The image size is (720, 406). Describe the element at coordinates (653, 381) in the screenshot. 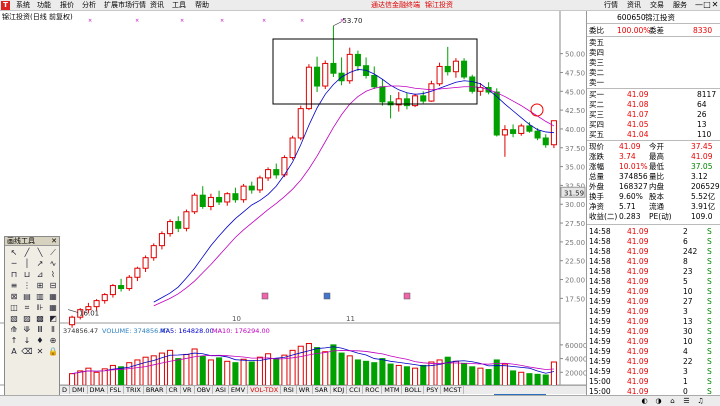

I see `tick-row: 15:00 41.09 1 S` at that location.